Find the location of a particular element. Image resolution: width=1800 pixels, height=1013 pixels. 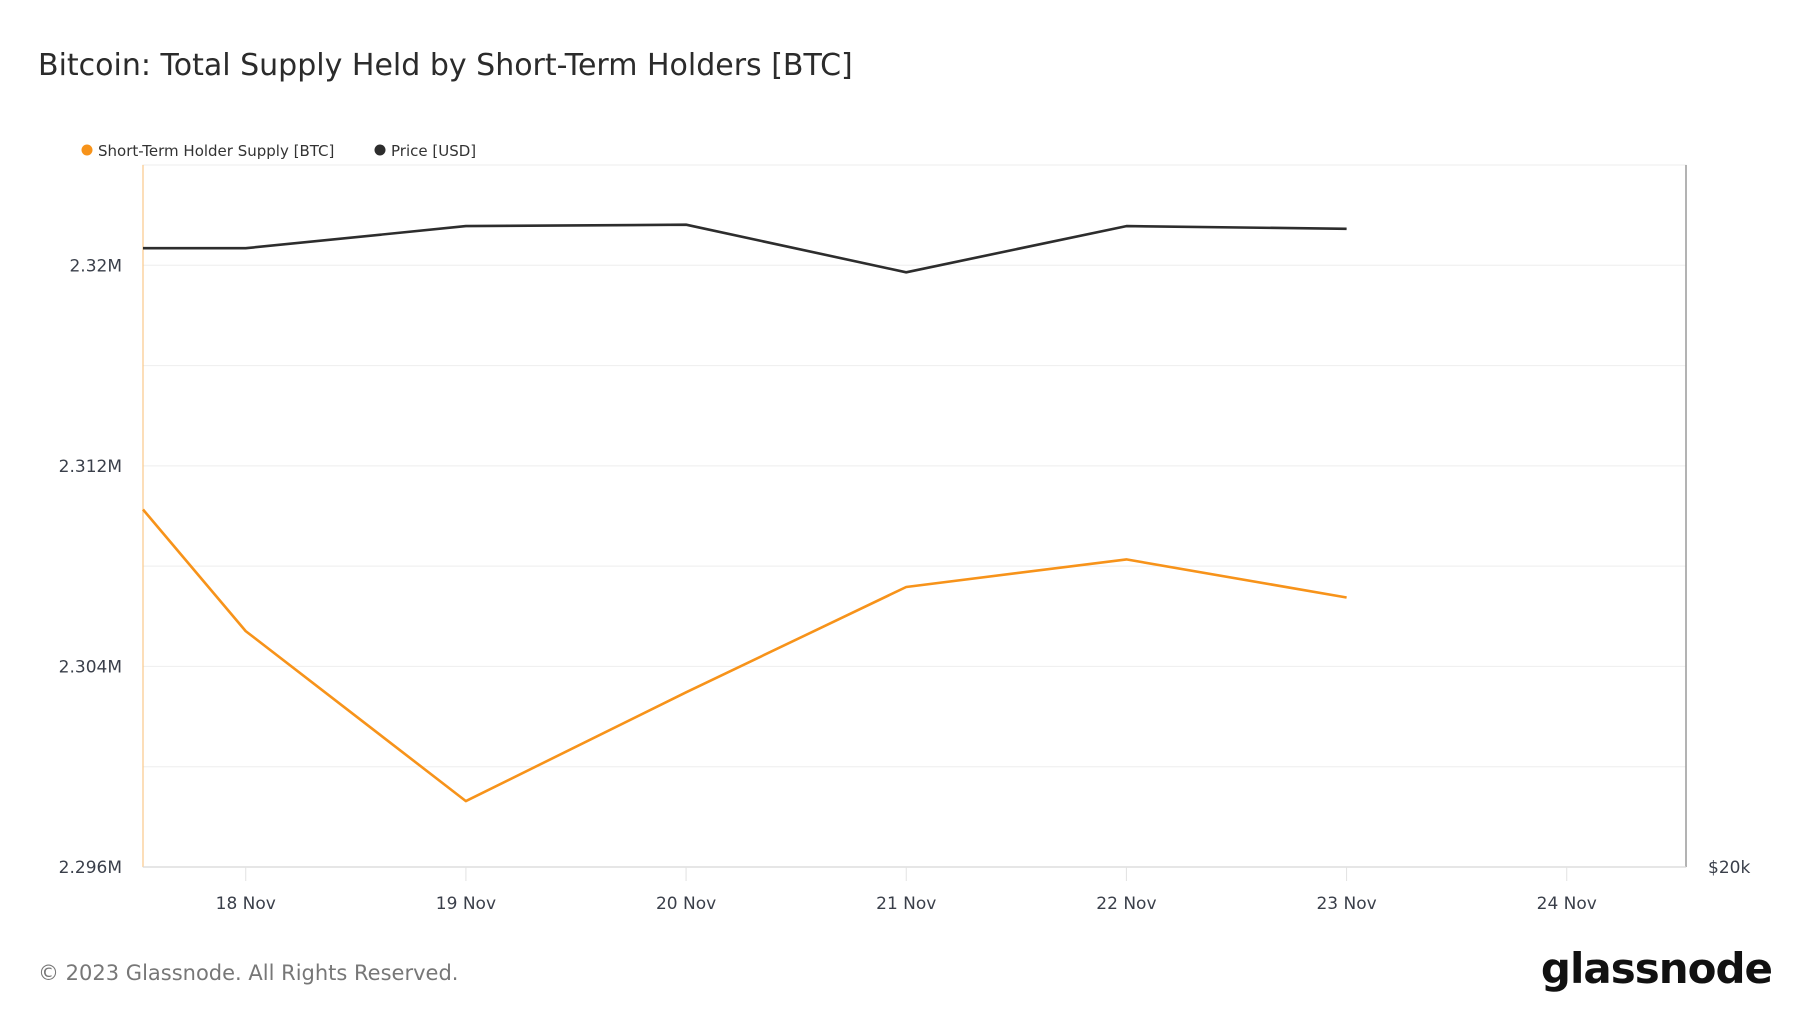

x-tick-label: 22 Nov is located at coordinates (1126, 904).